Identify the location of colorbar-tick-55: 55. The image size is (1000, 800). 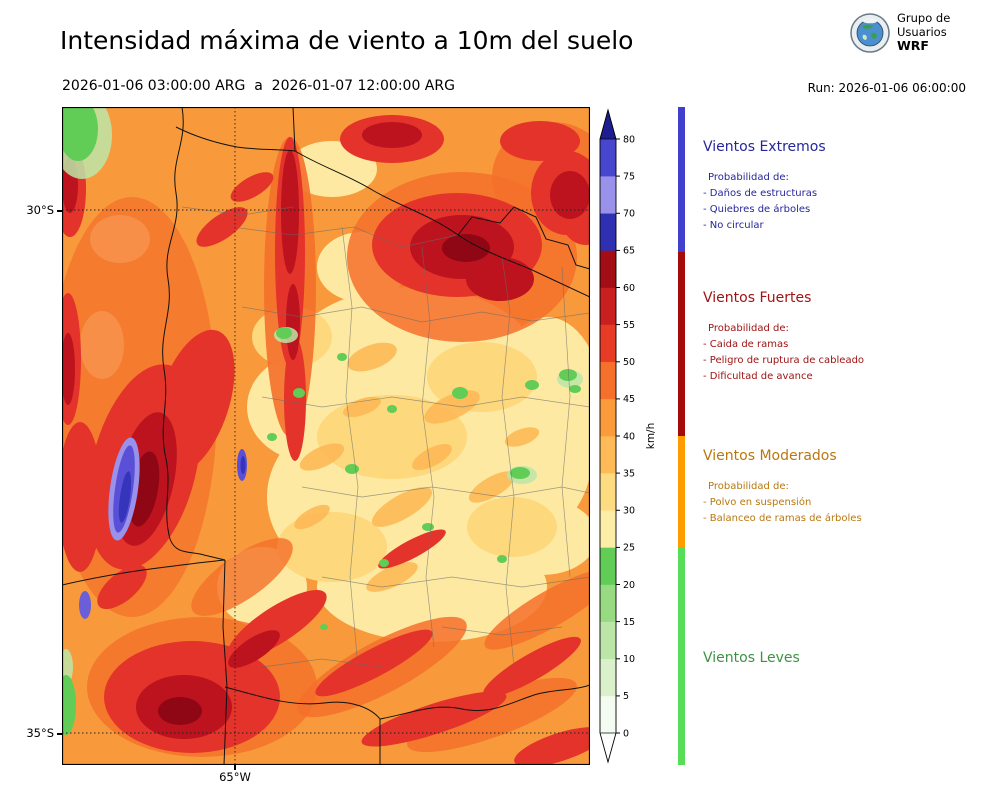
(629, 325).